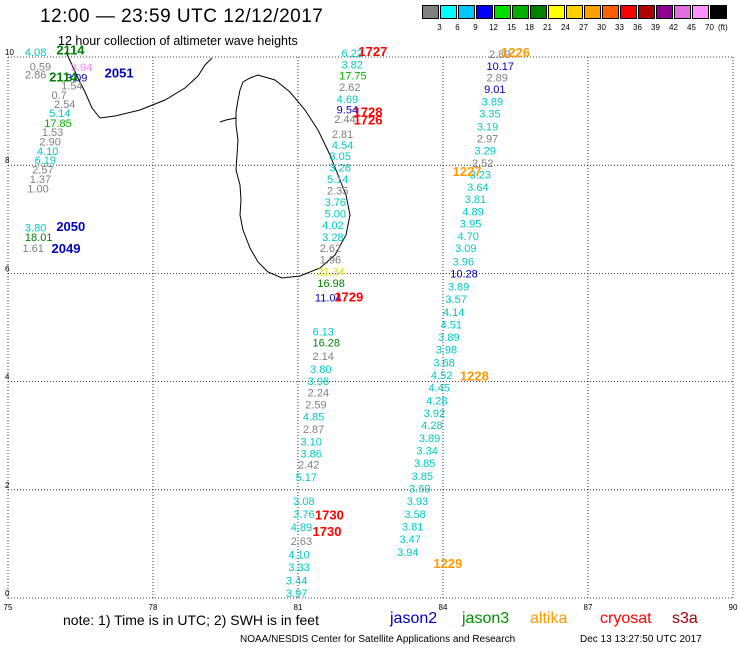 The image size is (740, 650). What do you see at coordinates (655, 27) in the screenshot?
I see `scale-tick-label: 39` at bounding box center [655, 27].